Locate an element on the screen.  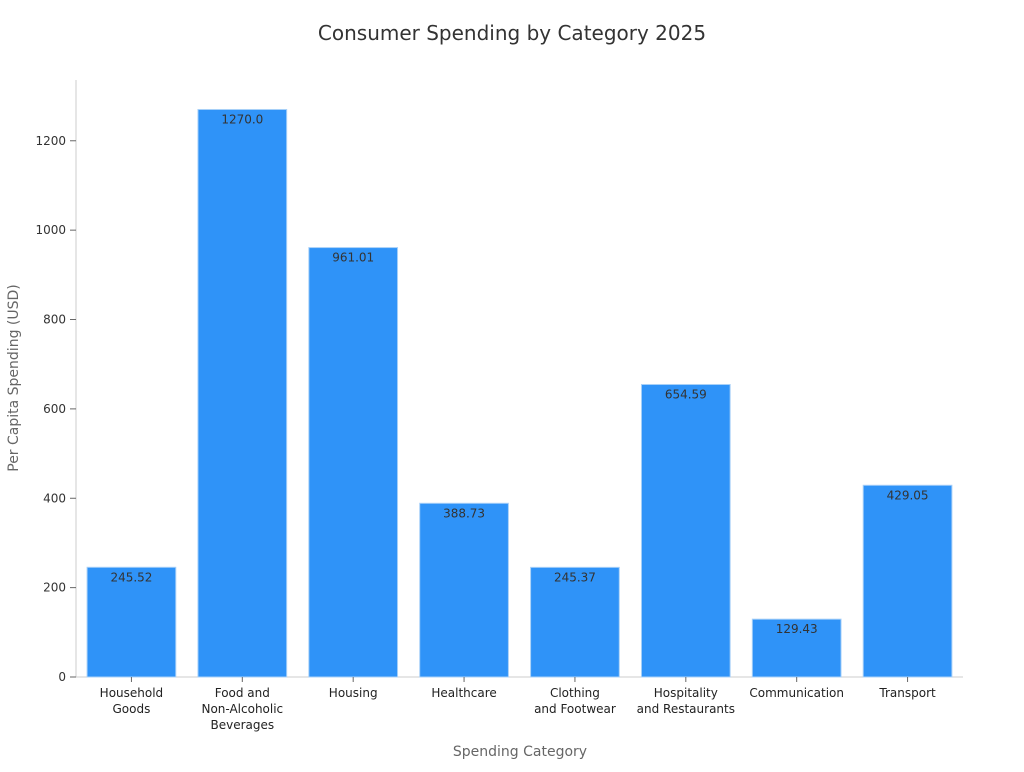
data-label: 388.73 is located at coordinates (464, 513).